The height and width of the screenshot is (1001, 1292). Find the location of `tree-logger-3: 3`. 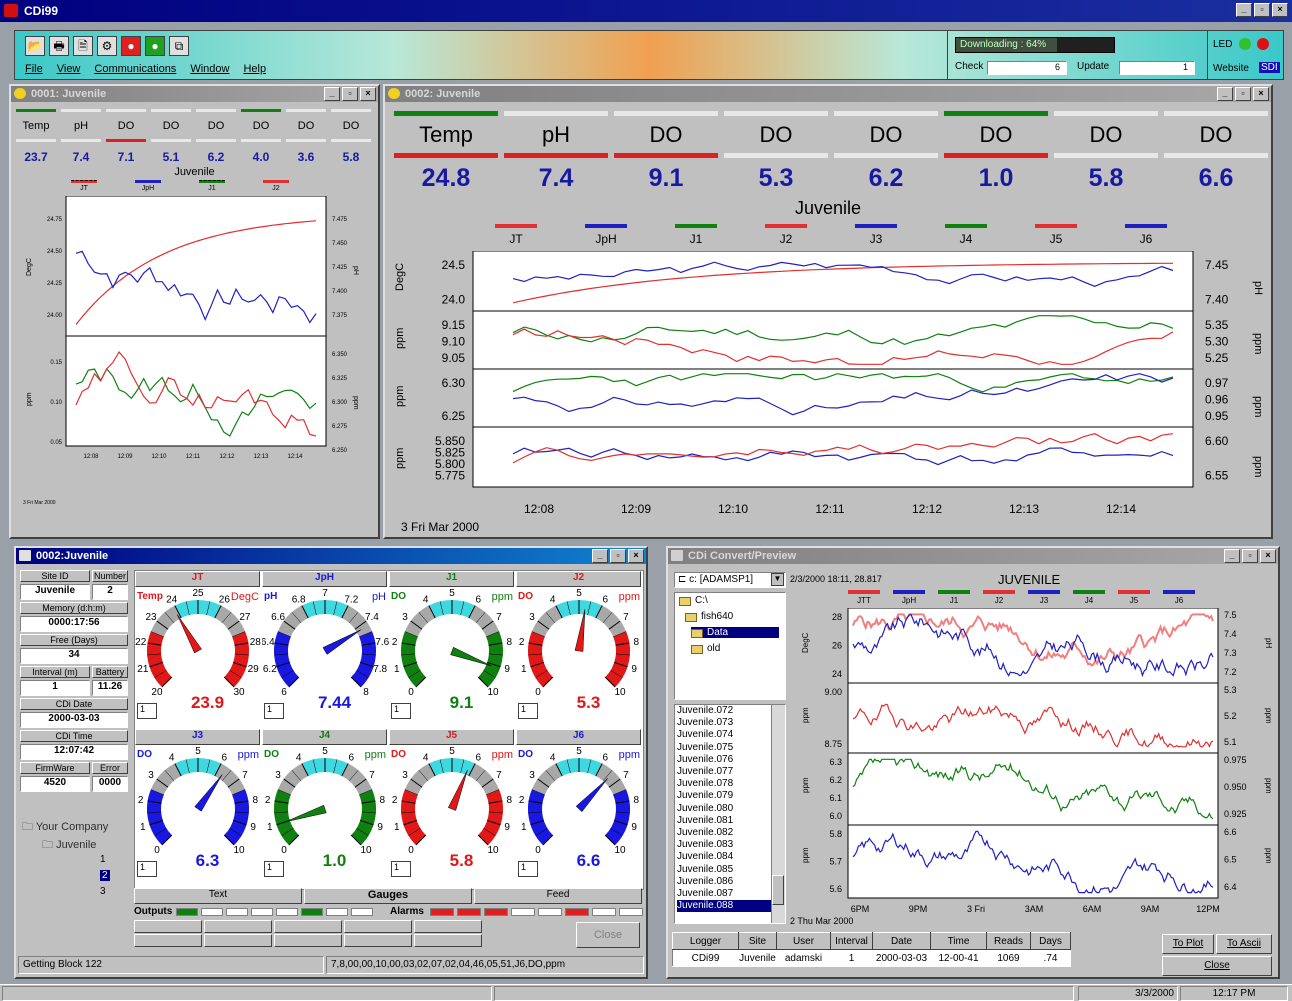

tree-logger-3: 3 is located at coordinates (103, 891).